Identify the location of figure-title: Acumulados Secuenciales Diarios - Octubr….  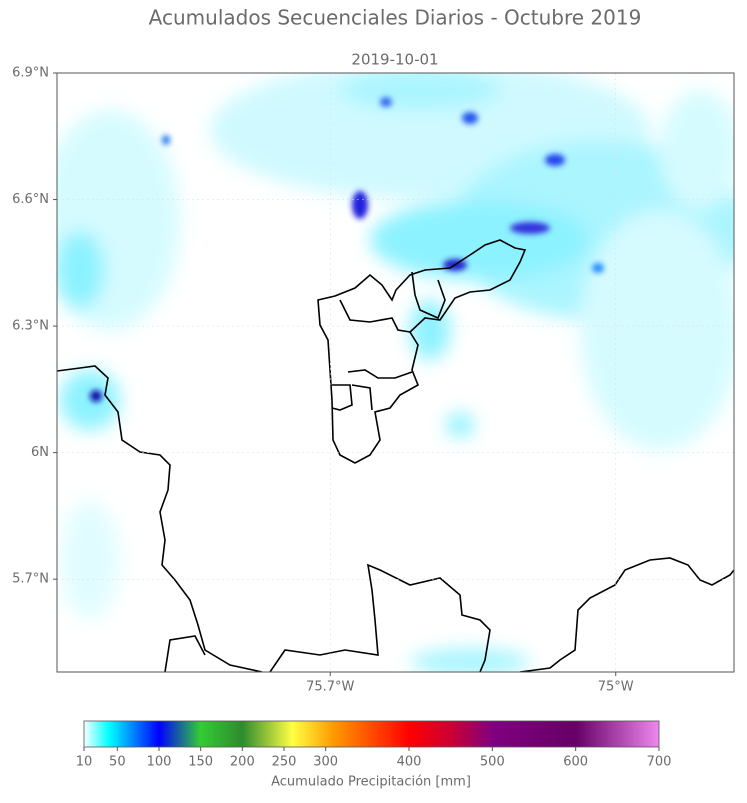
(395, 18).